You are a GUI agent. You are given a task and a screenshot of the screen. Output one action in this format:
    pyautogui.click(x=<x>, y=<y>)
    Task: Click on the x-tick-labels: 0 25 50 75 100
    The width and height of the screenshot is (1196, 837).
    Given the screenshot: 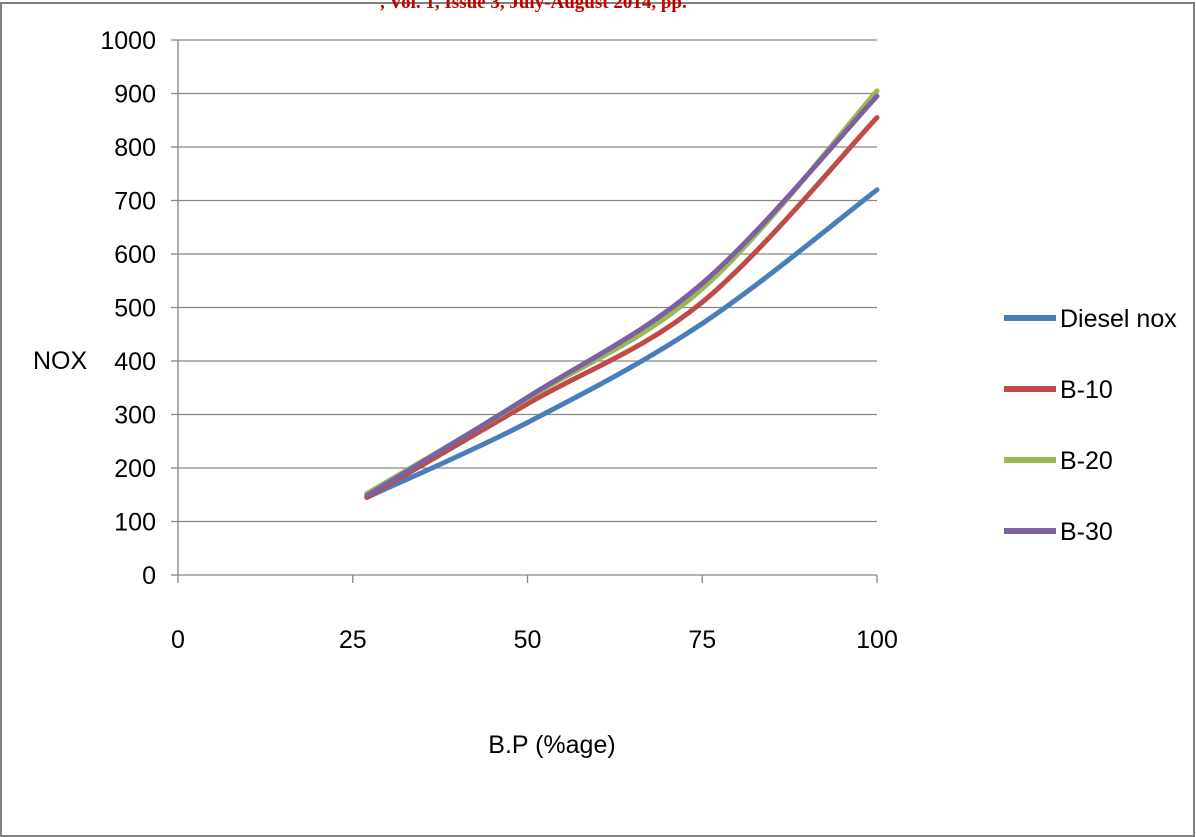 What is the action you would take?
    pyautogui.click(x=534, y=640)
    